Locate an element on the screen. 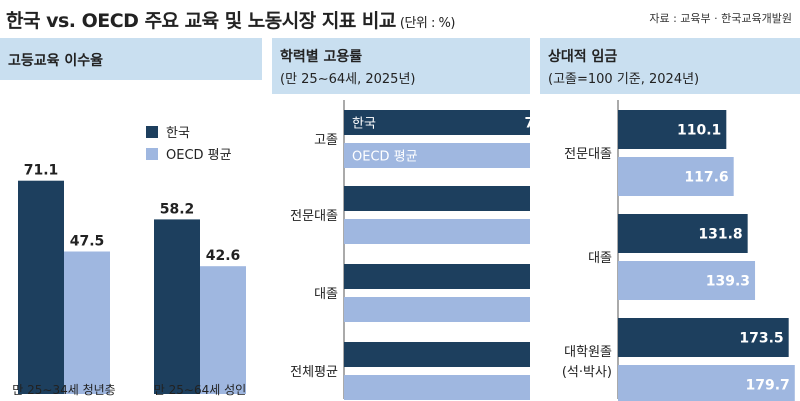  data-label: 117.6 is located at coordinates (706, 178).